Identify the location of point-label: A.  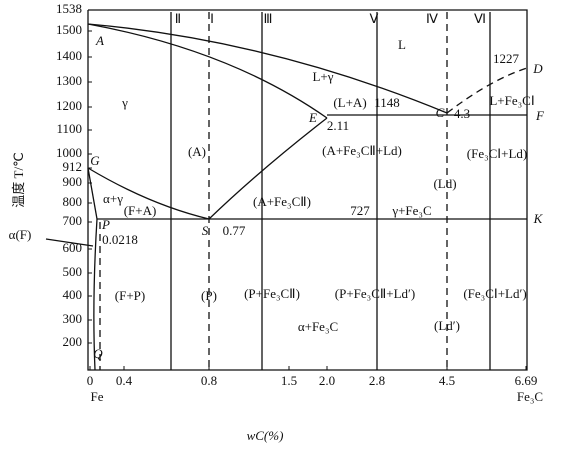
(99, 40).